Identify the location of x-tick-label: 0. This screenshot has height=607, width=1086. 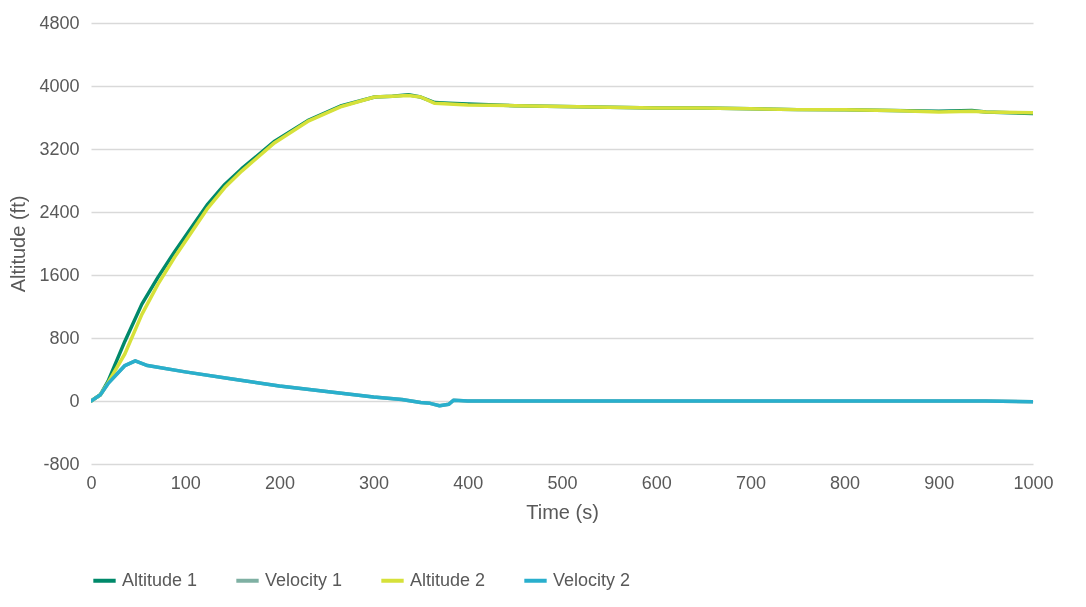
(91, 482).